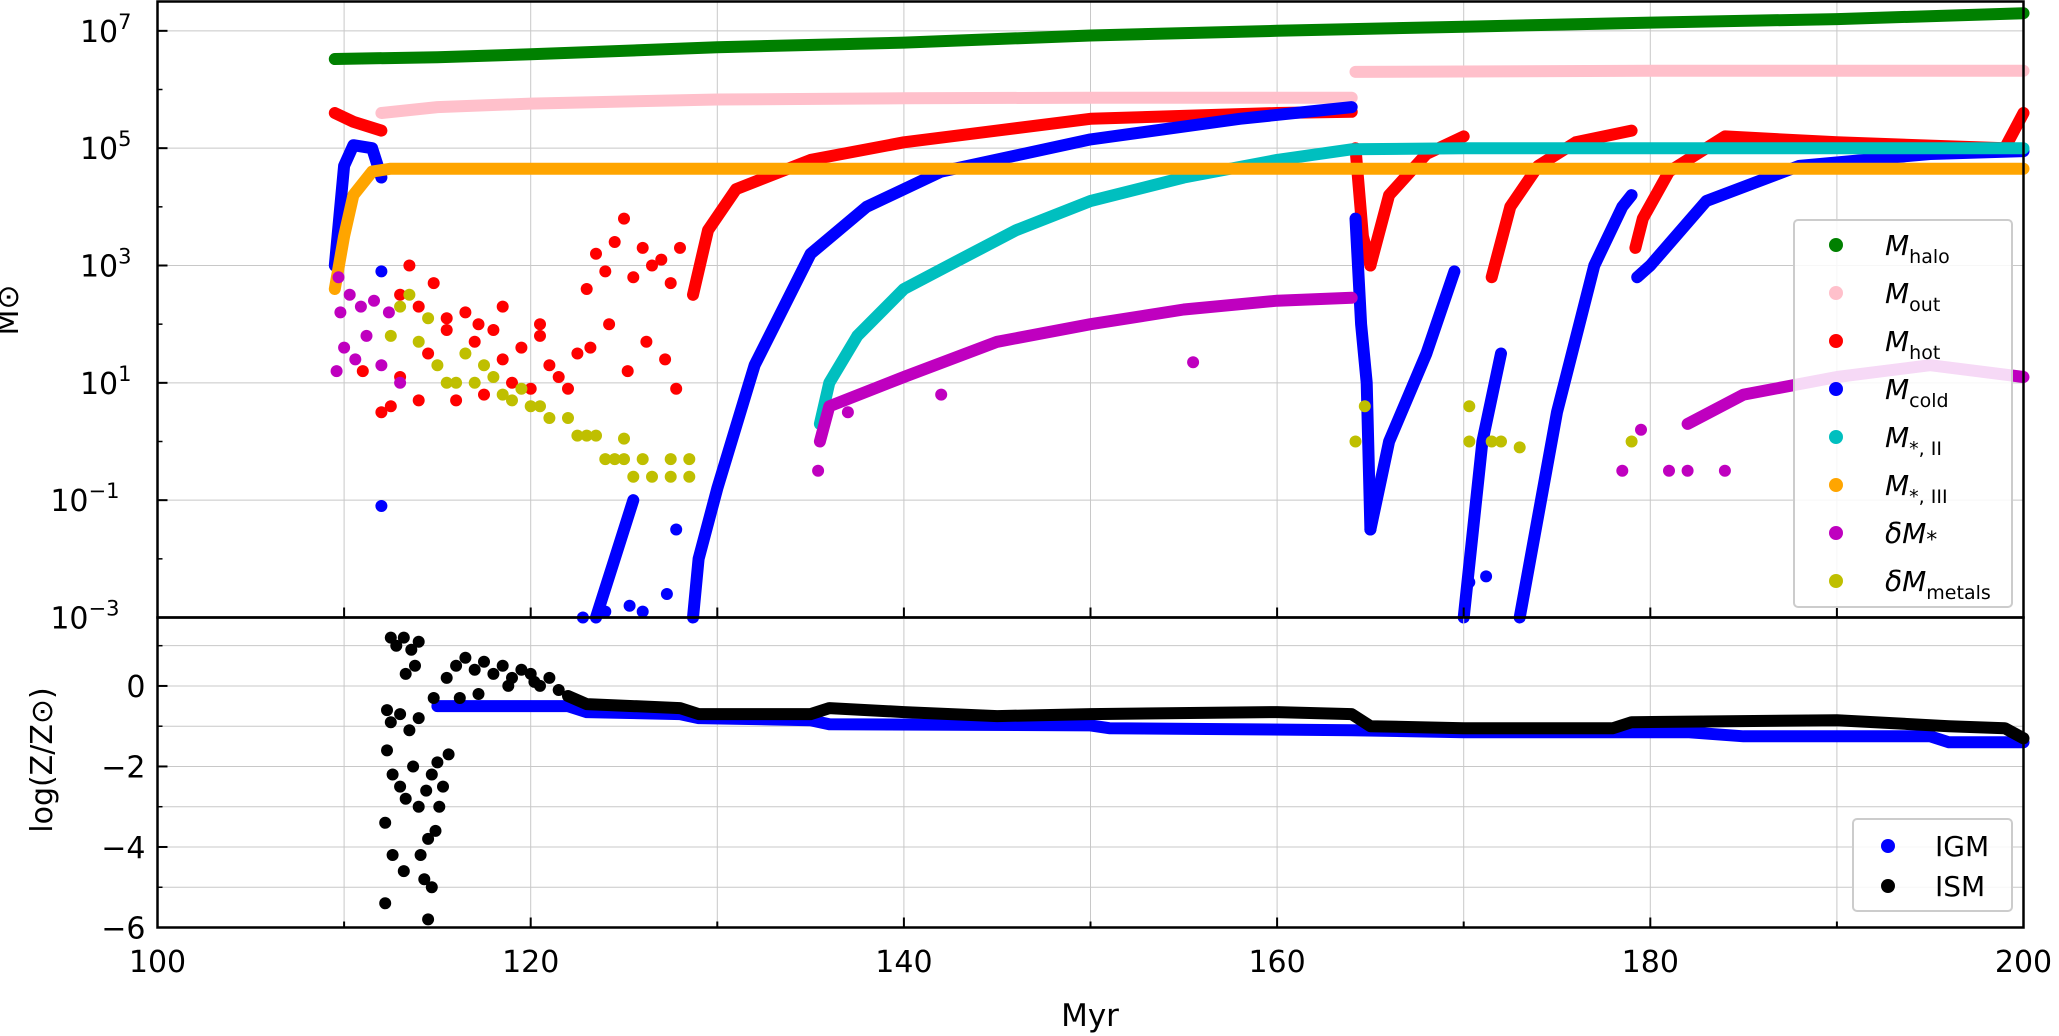 The image size is (2059, 1036). Describe the element at coordinates (1889, 248) in the screenshot. I see `legend-entry-halo: Mhalo` at that location.